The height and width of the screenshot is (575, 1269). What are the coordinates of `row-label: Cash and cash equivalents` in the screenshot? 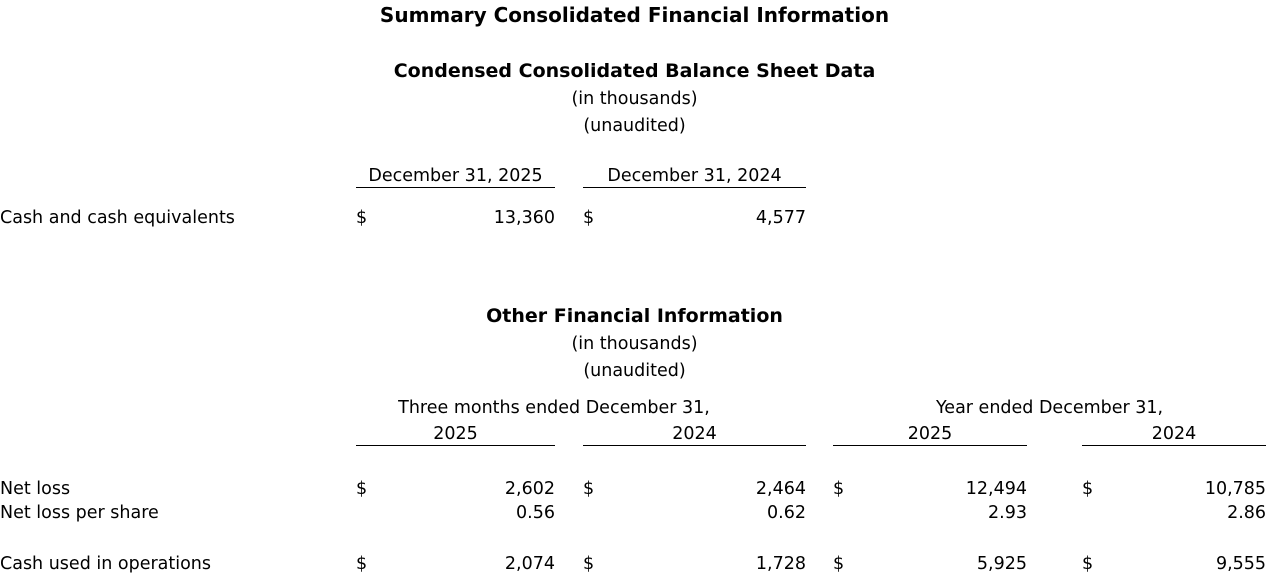 It's located at (117, 218).